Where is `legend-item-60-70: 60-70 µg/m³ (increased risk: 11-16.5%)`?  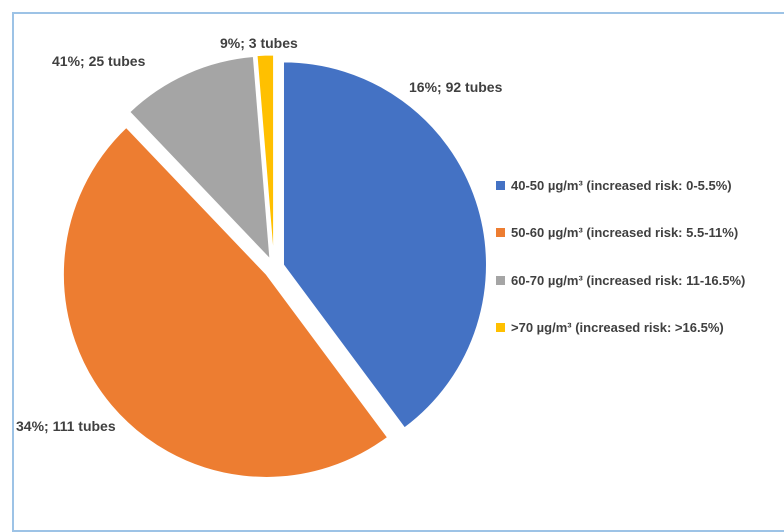 legend-item-60-70: 60-70 µg/m³ (increased risk: 11-16.5%) is located at coordinates (640, 280).